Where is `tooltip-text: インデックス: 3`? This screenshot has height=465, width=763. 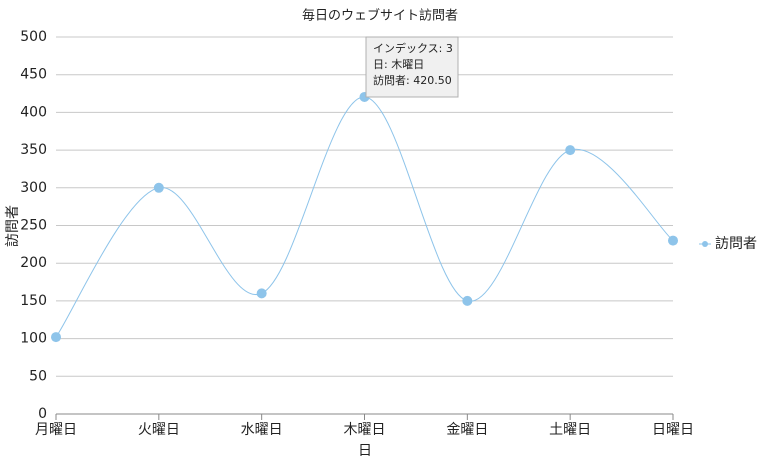 tooltip-text: インデックス: 3 is located at coordinates (413, 48).